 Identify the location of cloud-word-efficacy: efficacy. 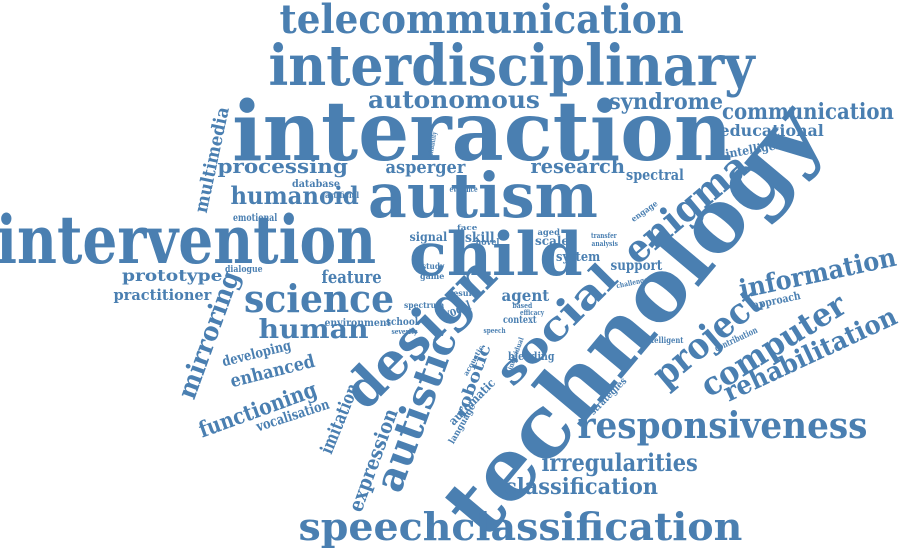
(532, 312).